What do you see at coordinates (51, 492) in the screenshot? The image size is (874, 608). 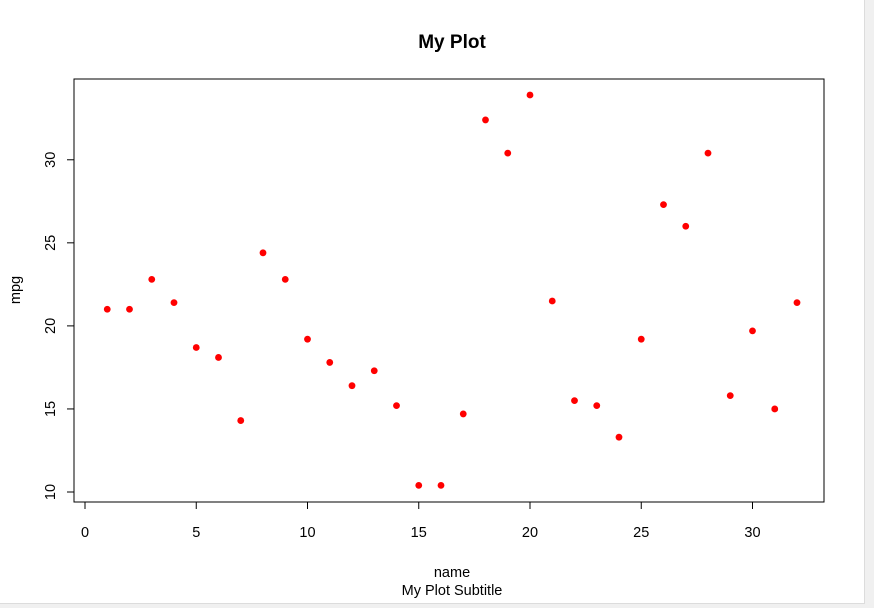 I see `y-tick-label: 10` at bounding box center [51, 492].